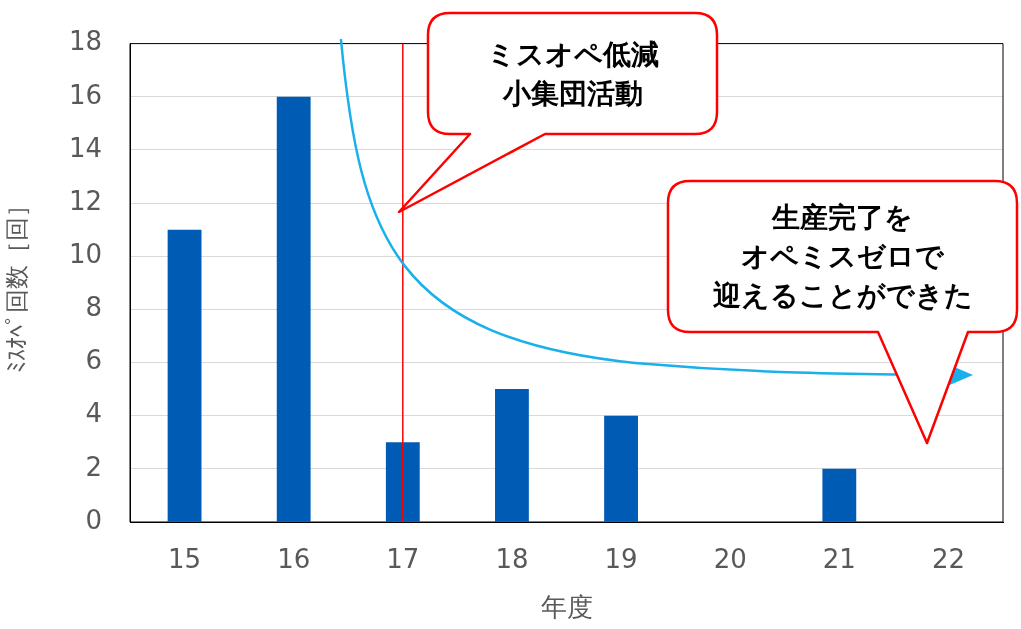  What do you see at coordinates (85, 94) in the screenshot?
I see `y-tick-label: 16` at bounding box center [85, 94].